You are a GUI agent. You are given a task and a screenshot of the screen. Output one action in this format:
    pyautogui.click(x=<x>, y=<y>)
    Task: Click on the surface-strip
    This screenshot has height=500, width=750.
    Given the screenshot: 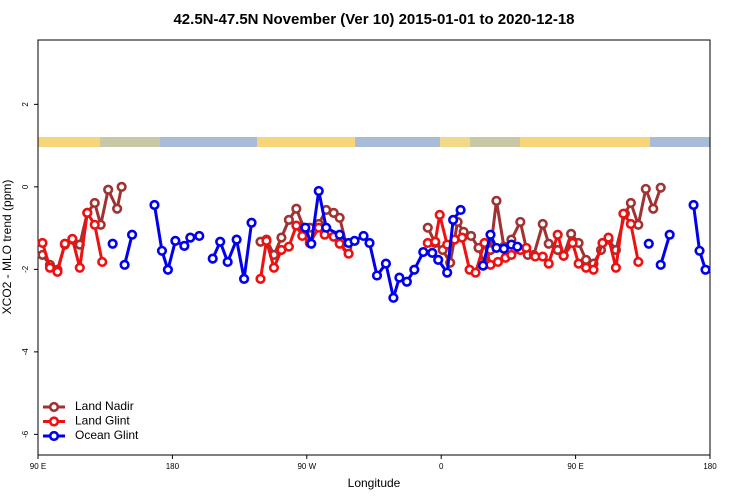 What is the action you would take?
    pyautogui.click(x=374, y=142)
    